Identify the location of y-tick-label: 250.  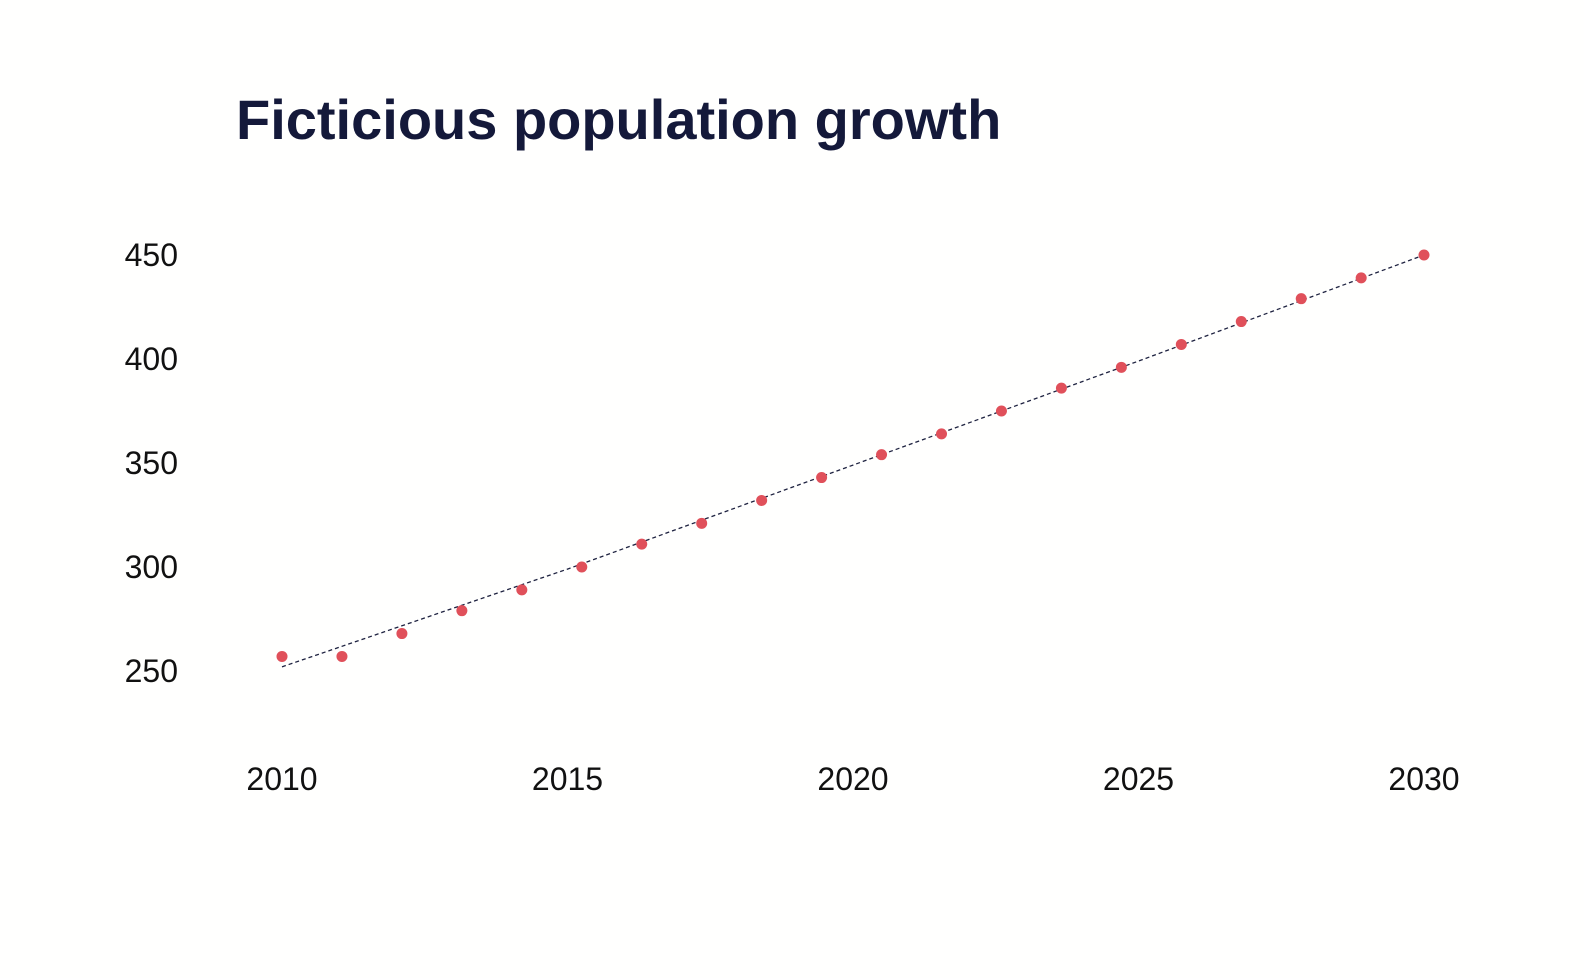
(151, 671).